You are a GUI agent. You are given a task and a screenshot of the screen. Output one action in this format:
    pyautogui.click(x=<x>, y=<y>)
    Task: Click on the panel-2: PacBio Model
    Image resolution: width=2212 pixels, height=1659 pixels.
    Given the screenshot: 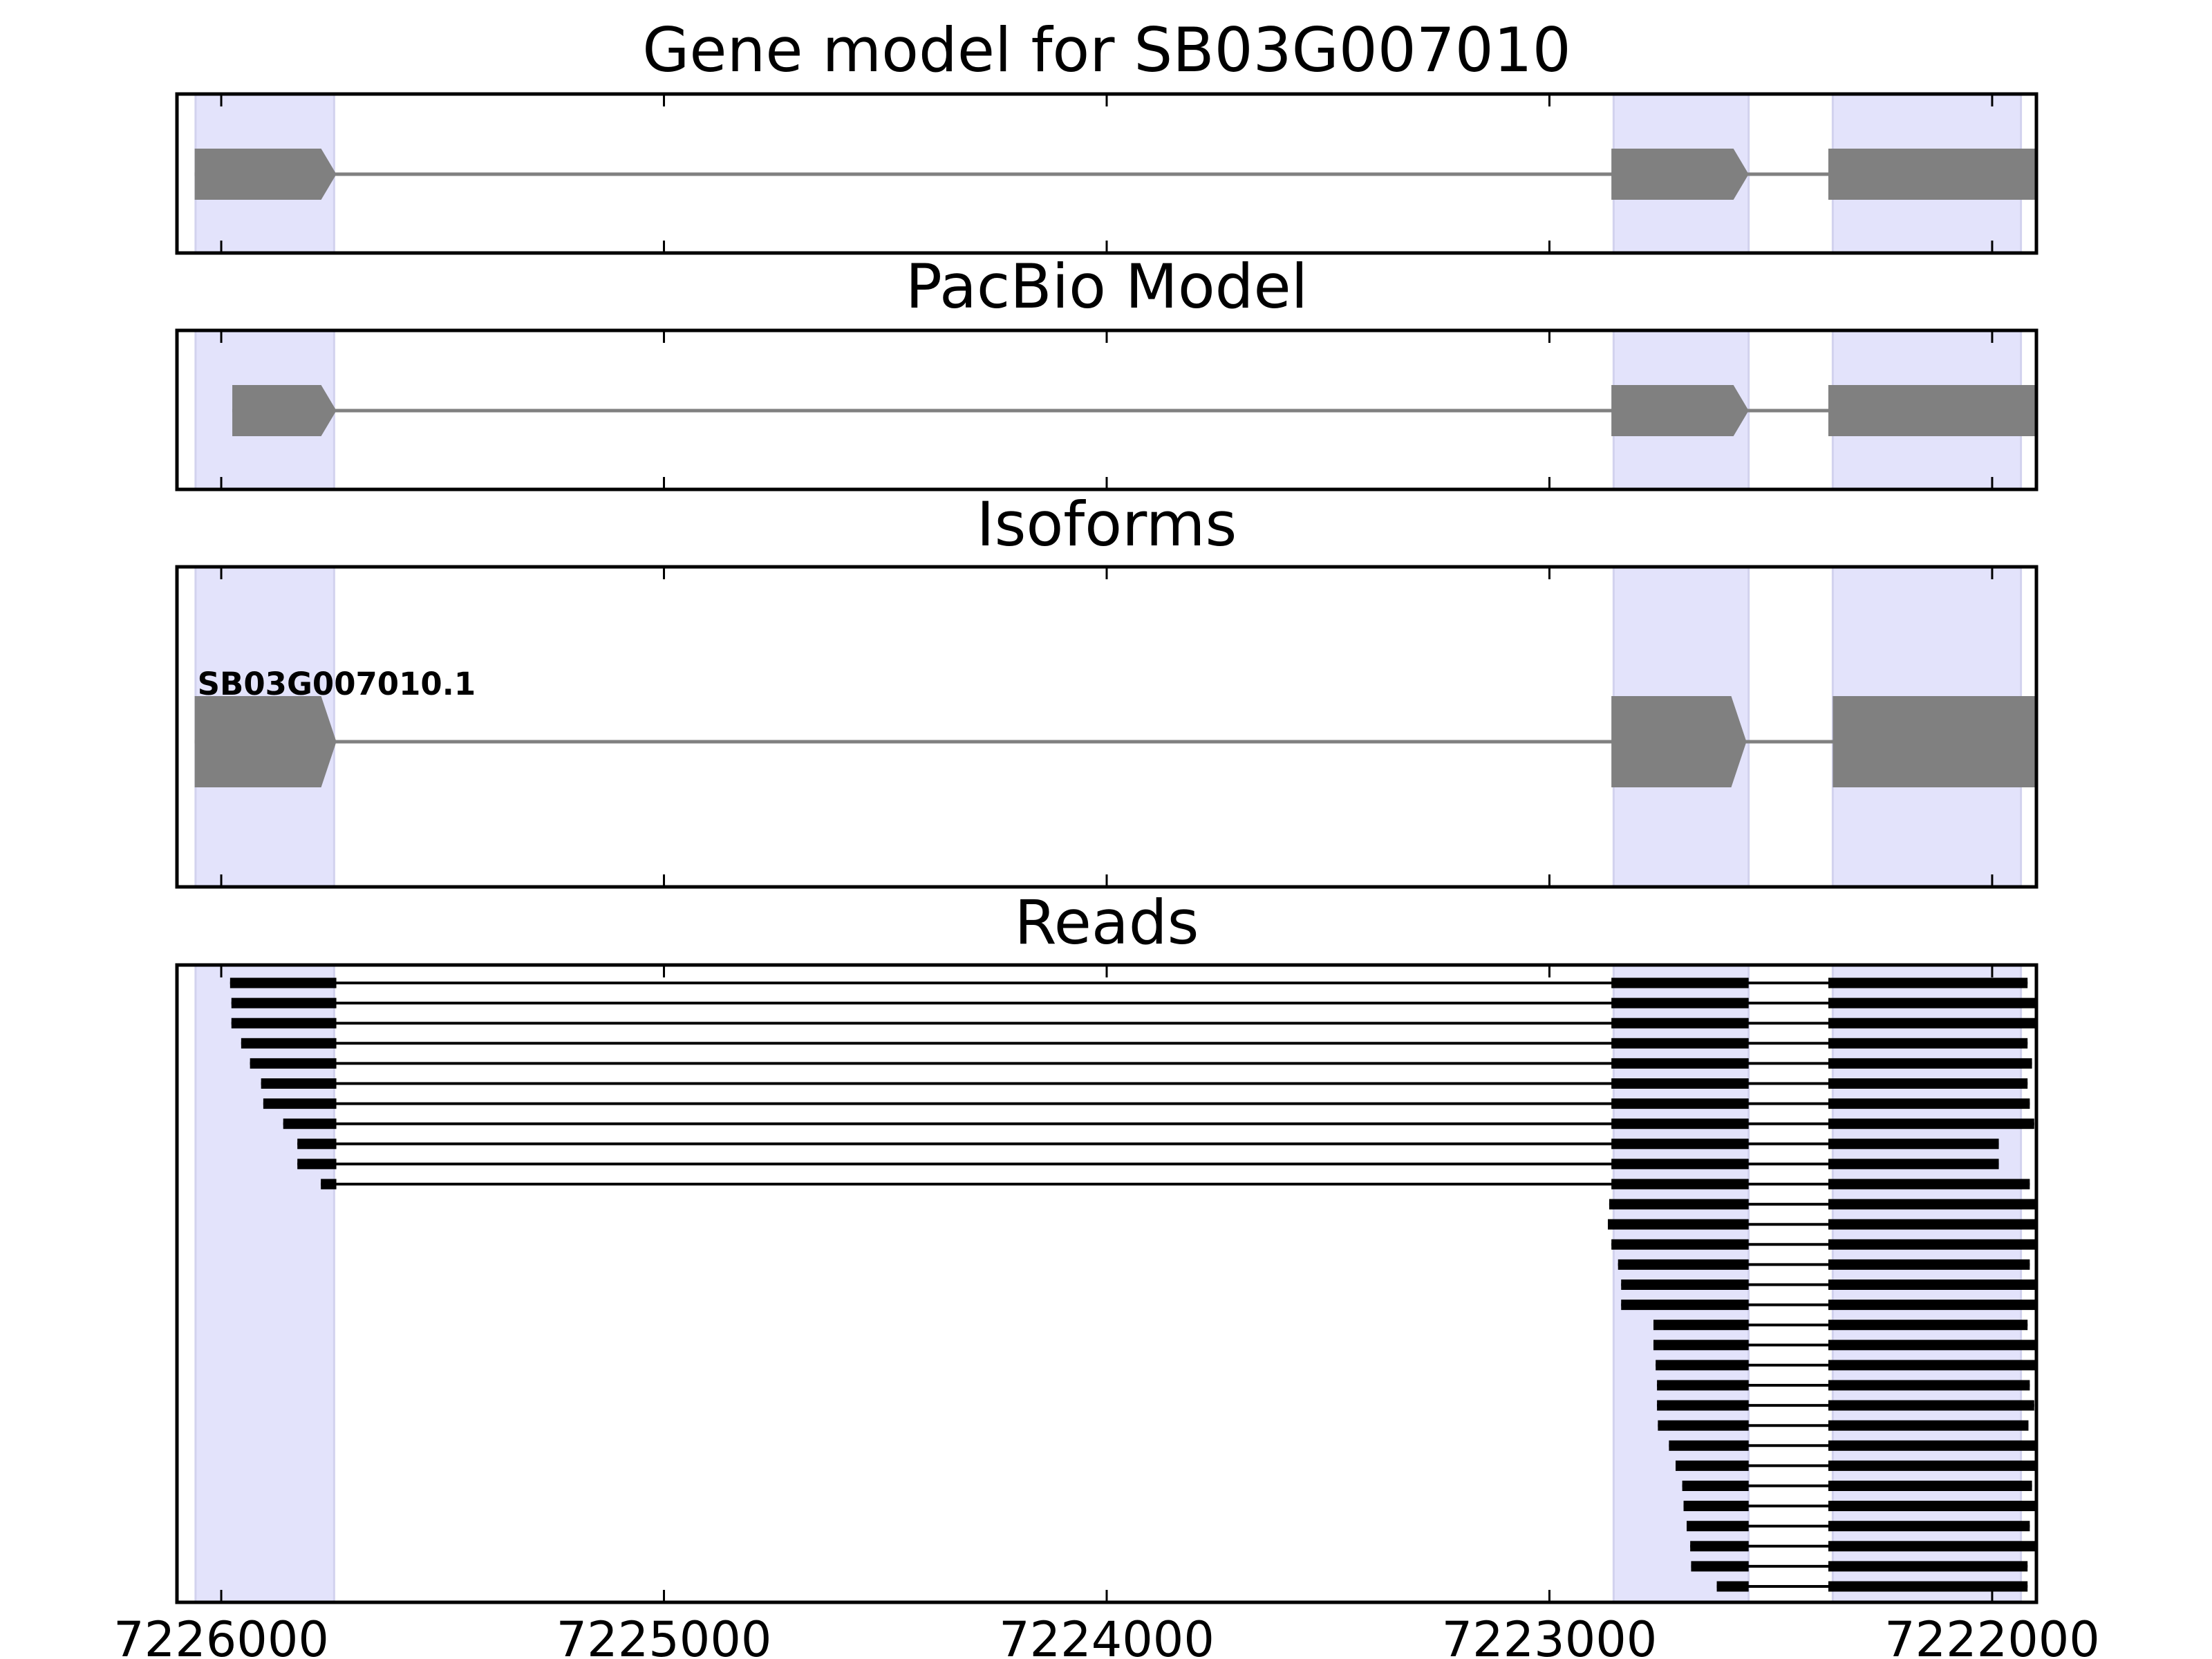 What is the action you would take?
    pyautogui.click(x=1106, y=371)
    